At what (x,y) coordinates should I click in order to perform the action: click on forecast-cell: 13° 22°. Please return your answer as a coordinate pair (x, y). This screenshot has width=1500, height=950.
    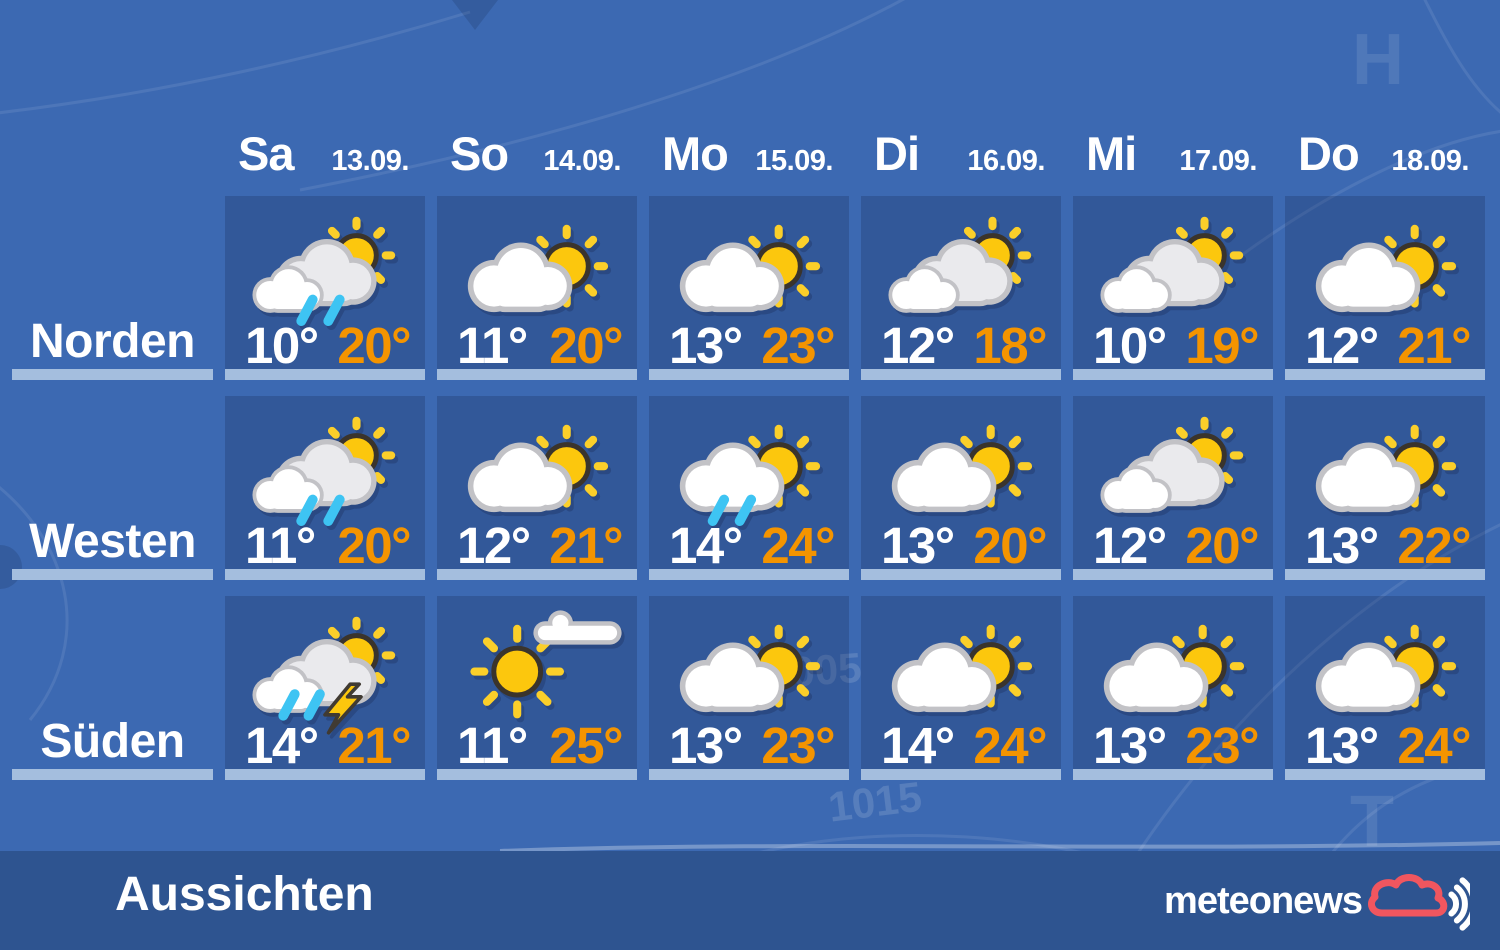
    Looking at the image, I should click on (1385, 488).